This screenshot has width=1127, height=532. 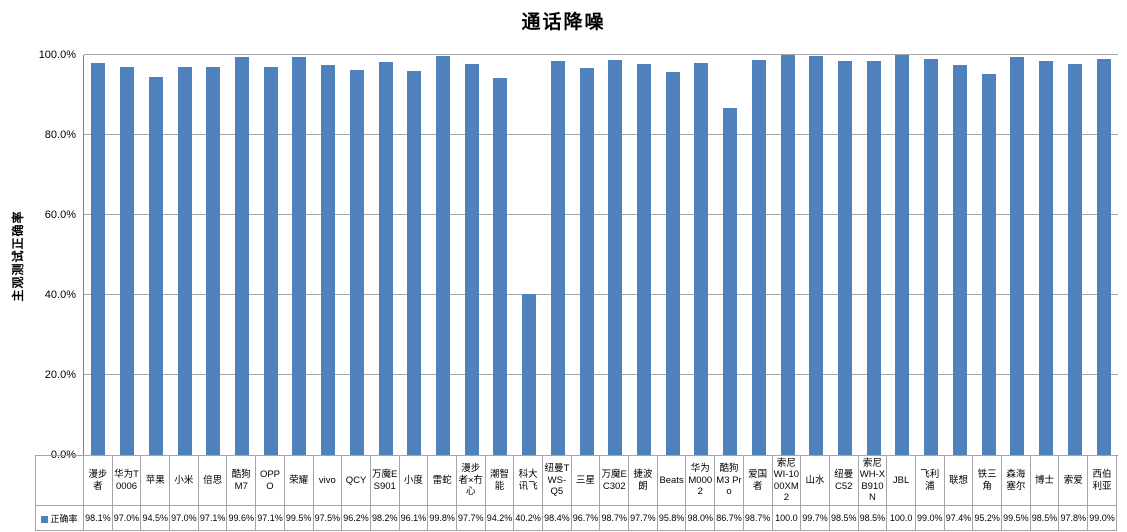 What do you see at coordinates (442, 480) in the screenshot?
I see `x-axis-label: 雷蛇` at bounding box center [442, 480].